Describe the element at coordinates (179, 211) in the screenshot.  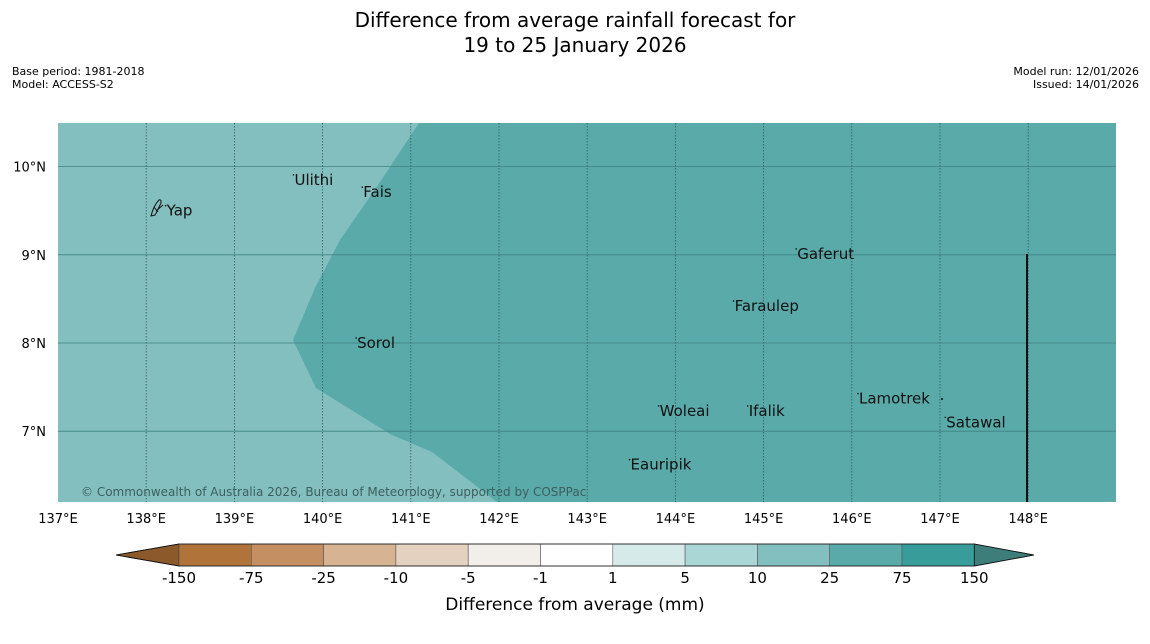
I see `place-label: Yap` at that location.